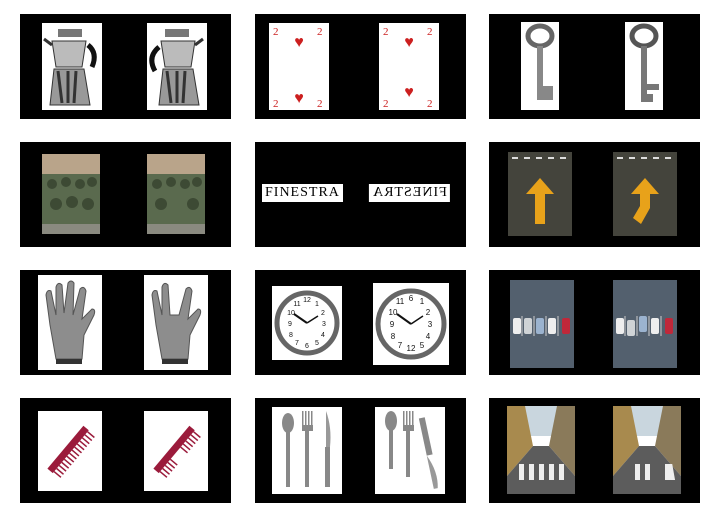 Image resolution: width=720 pixels, height=521 pixels. I want to click on stimulus-panel-coffee-pot, so click(125, 66).